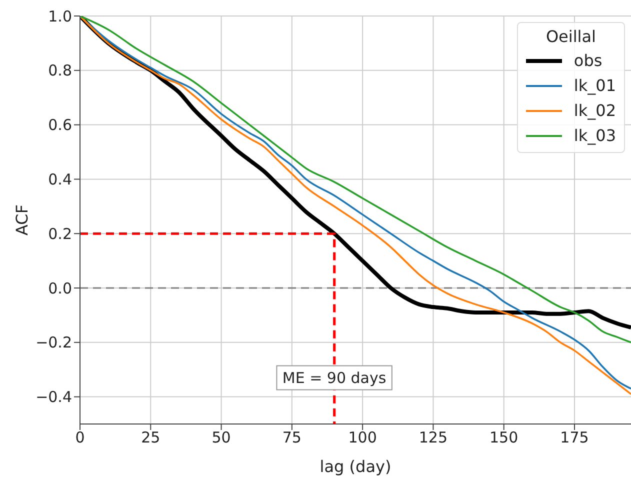 Image resolution: width=631 pixels, height=495 pixels. Describe the element at coordinates (80, 437) in the screenshot. I see `x-tick-label: 0` at that location.